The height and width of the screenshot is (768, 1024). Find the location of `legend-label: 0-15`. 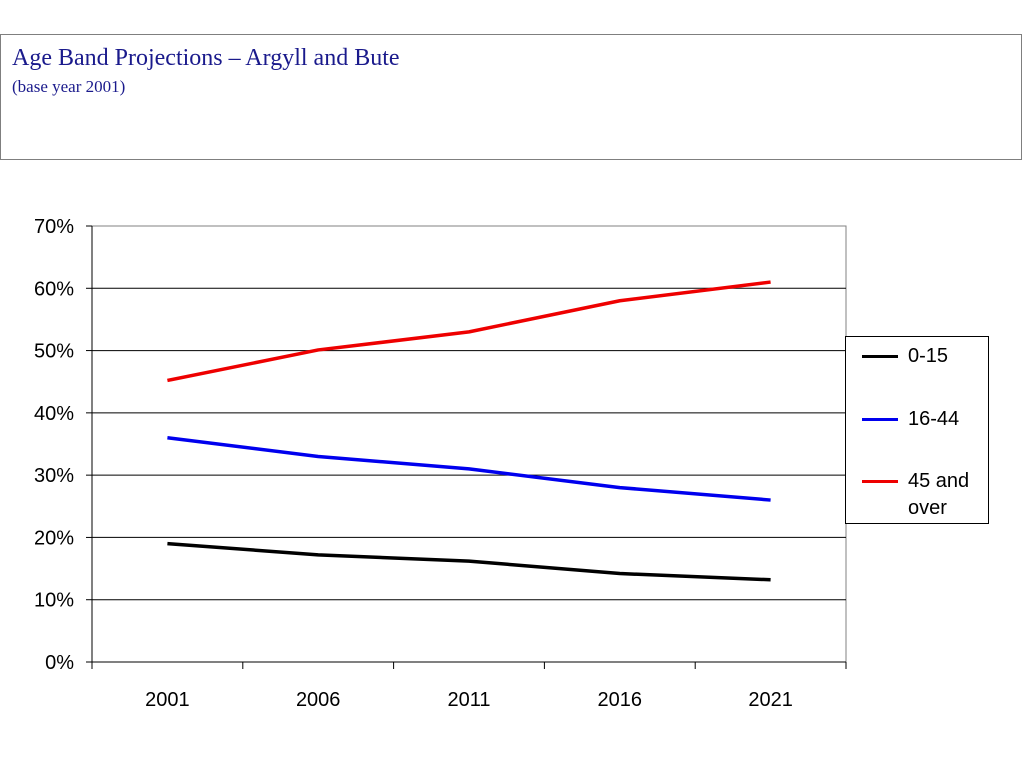

legend-label: 0-15 is located at coordinates (928, 356).